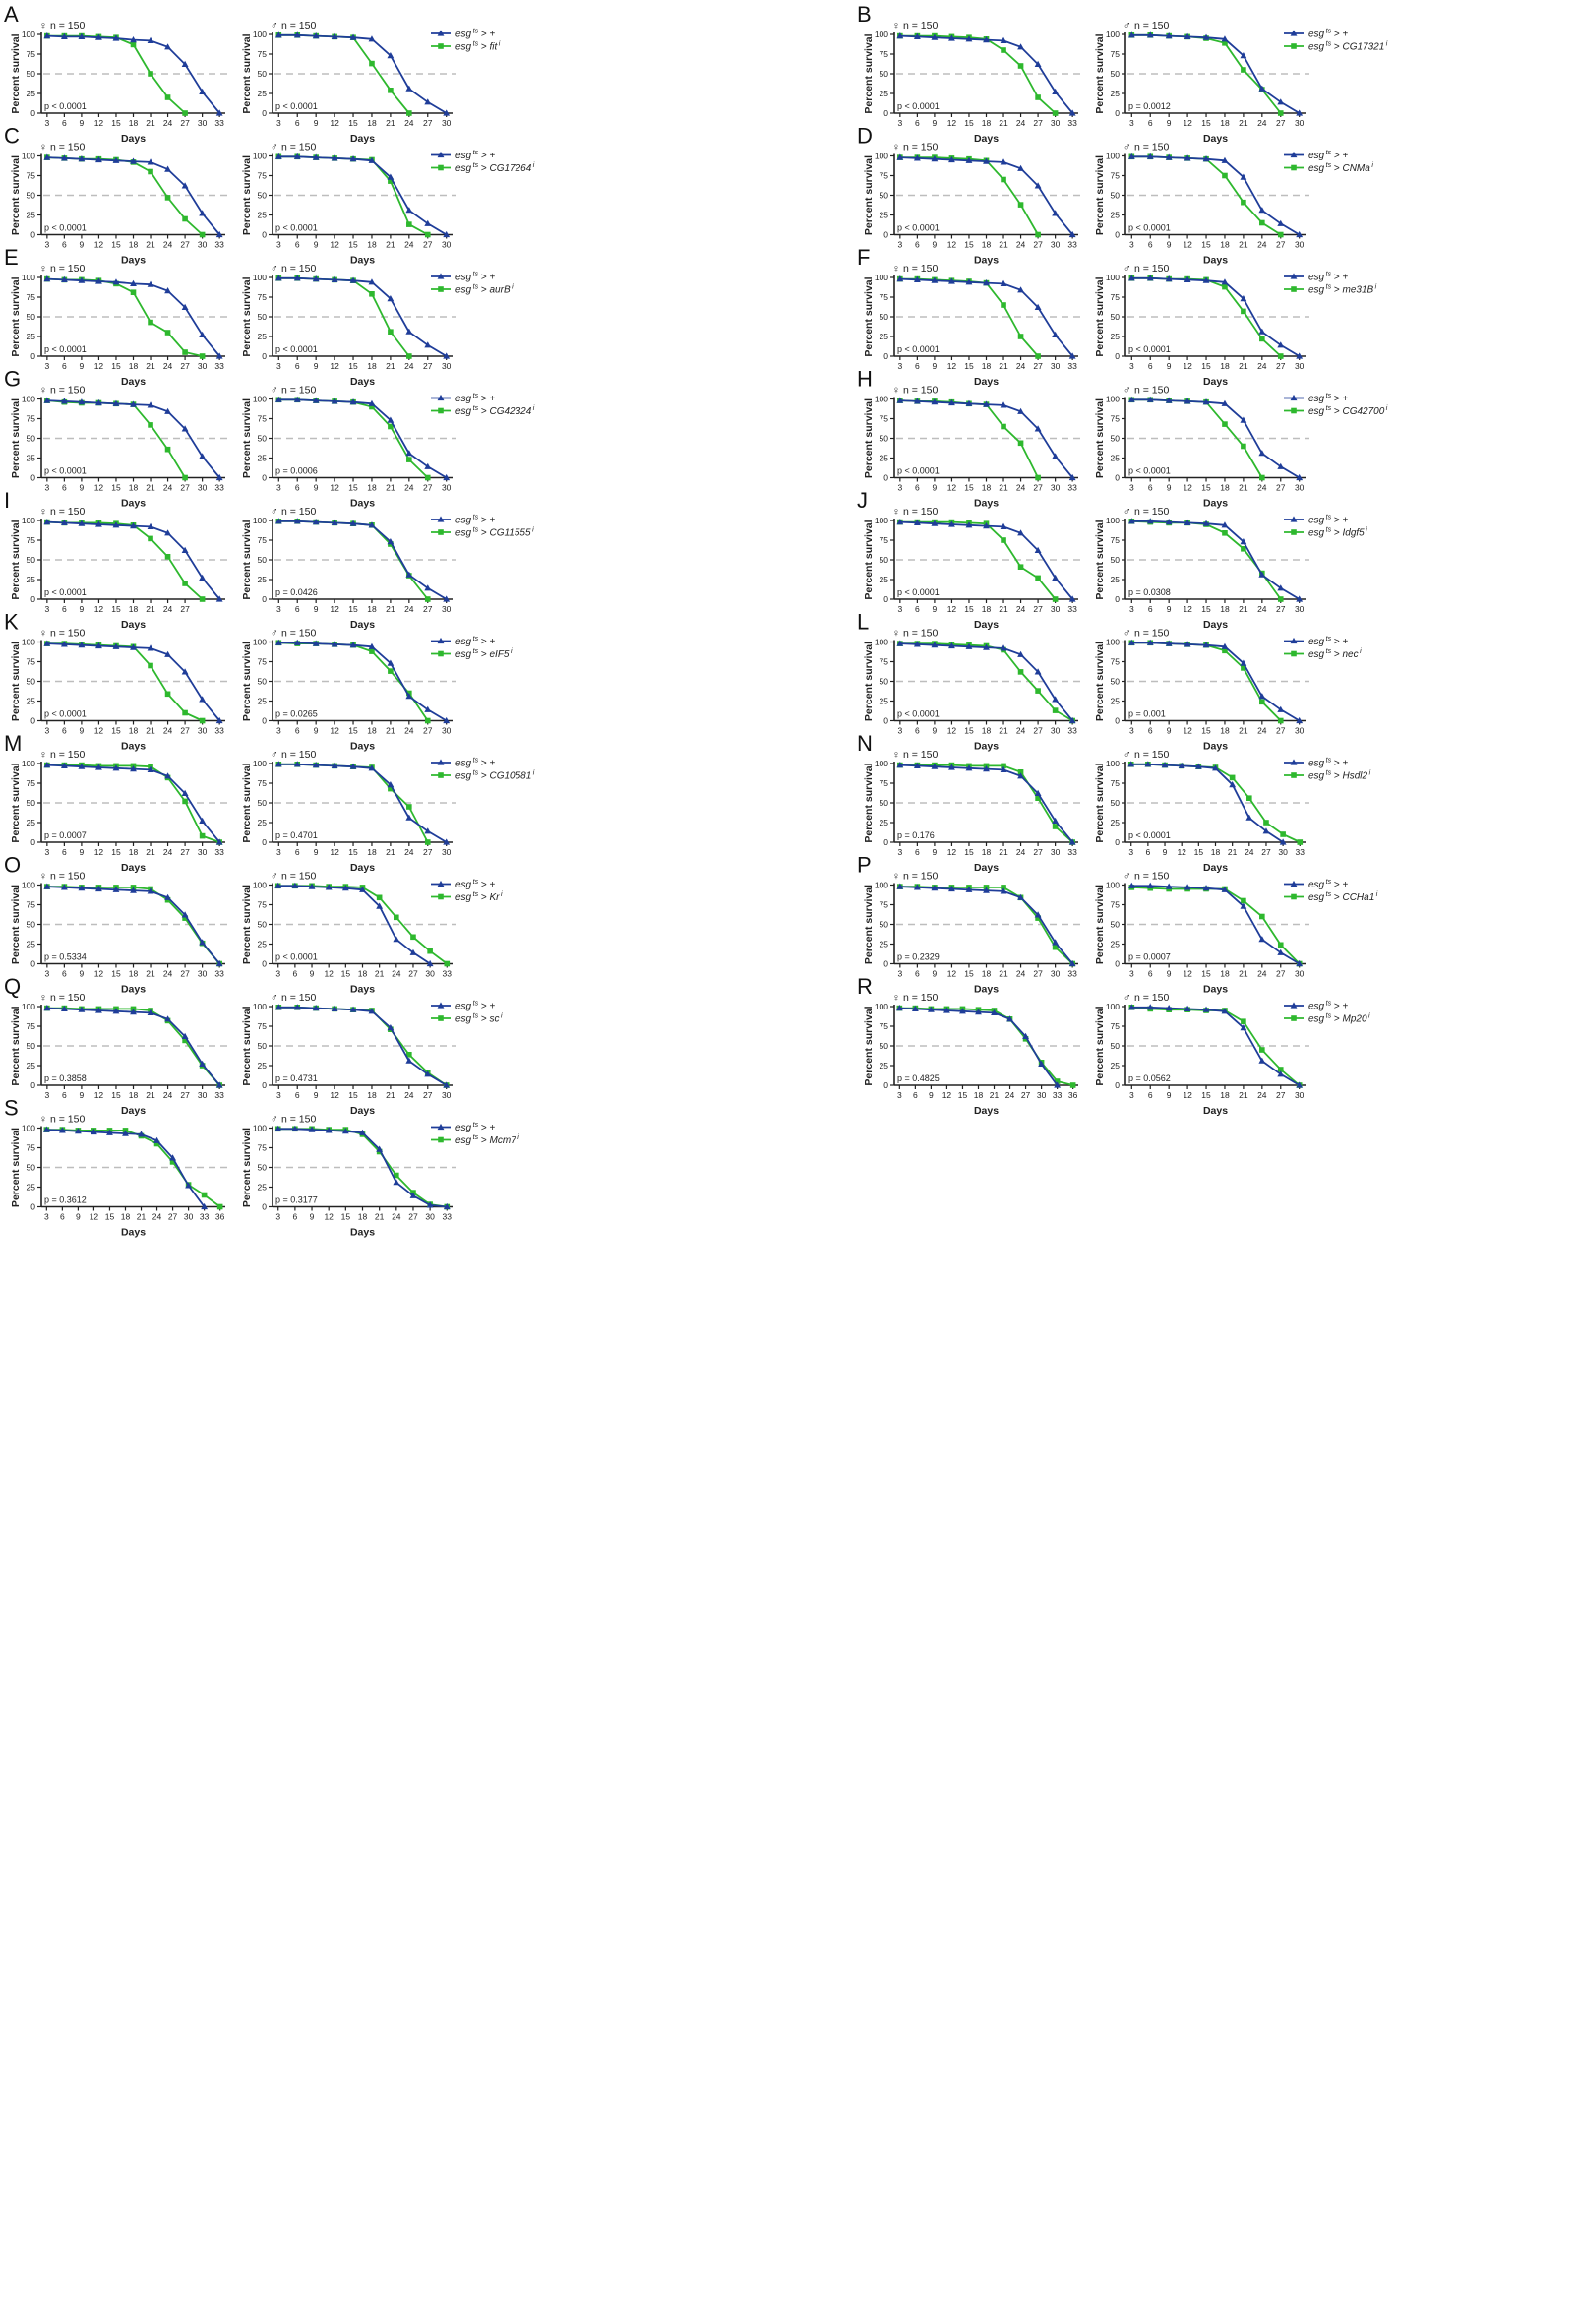 Image resolution: width=1579 pixels, height=2324 pixels. Describe the element at coordinates (11, 14) in the screenshot. I see `panel-letter: A` at that location.